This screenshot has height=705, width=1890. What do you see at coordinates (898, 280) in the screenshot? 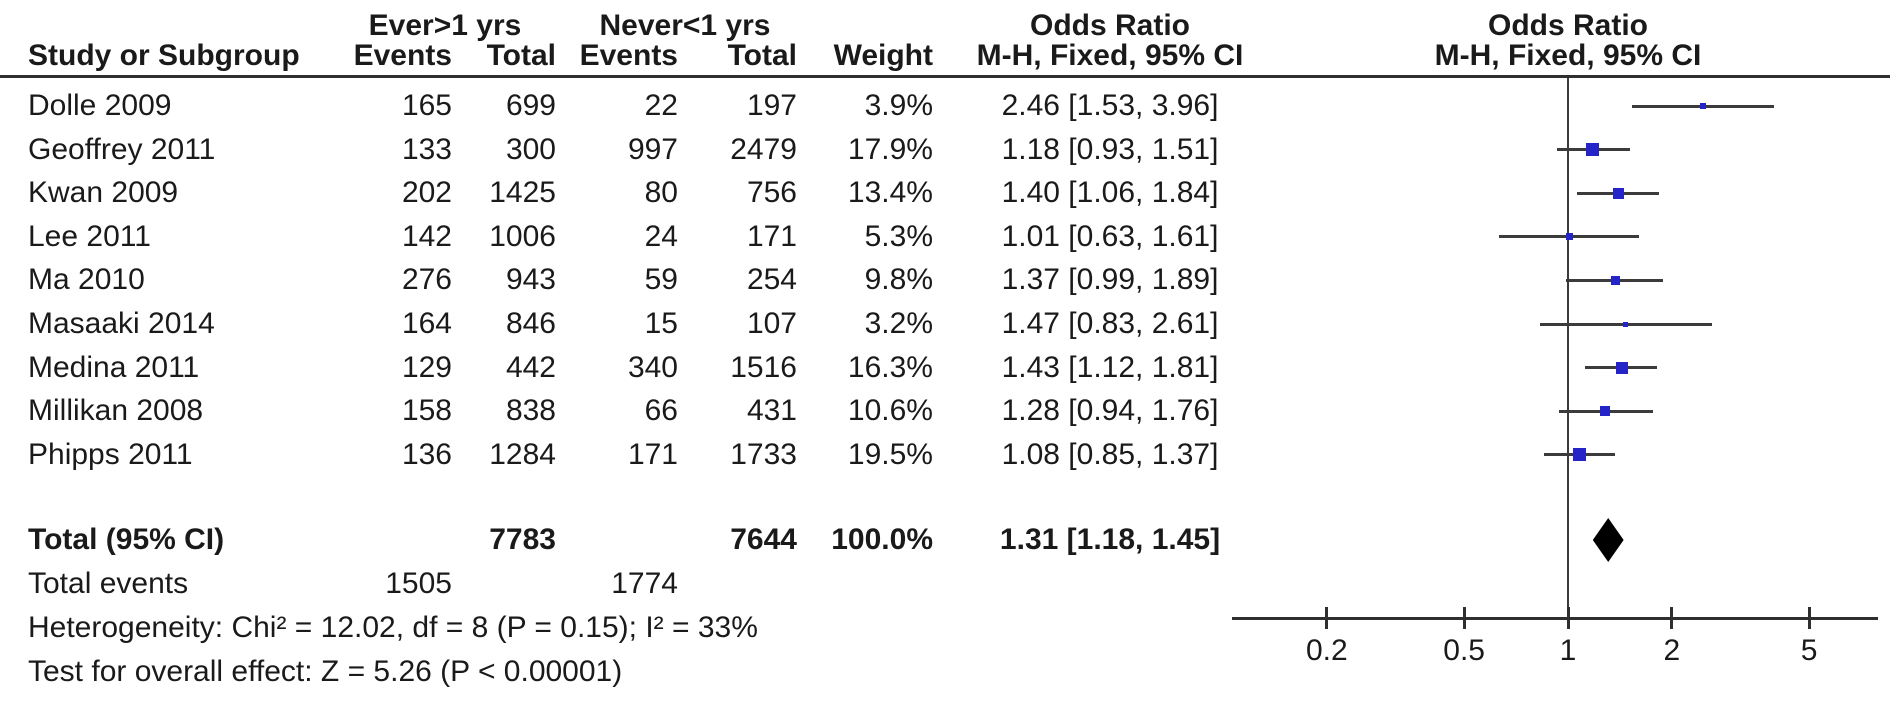
I see `weight-value: 9.8%` at bounding box center [898, 280].